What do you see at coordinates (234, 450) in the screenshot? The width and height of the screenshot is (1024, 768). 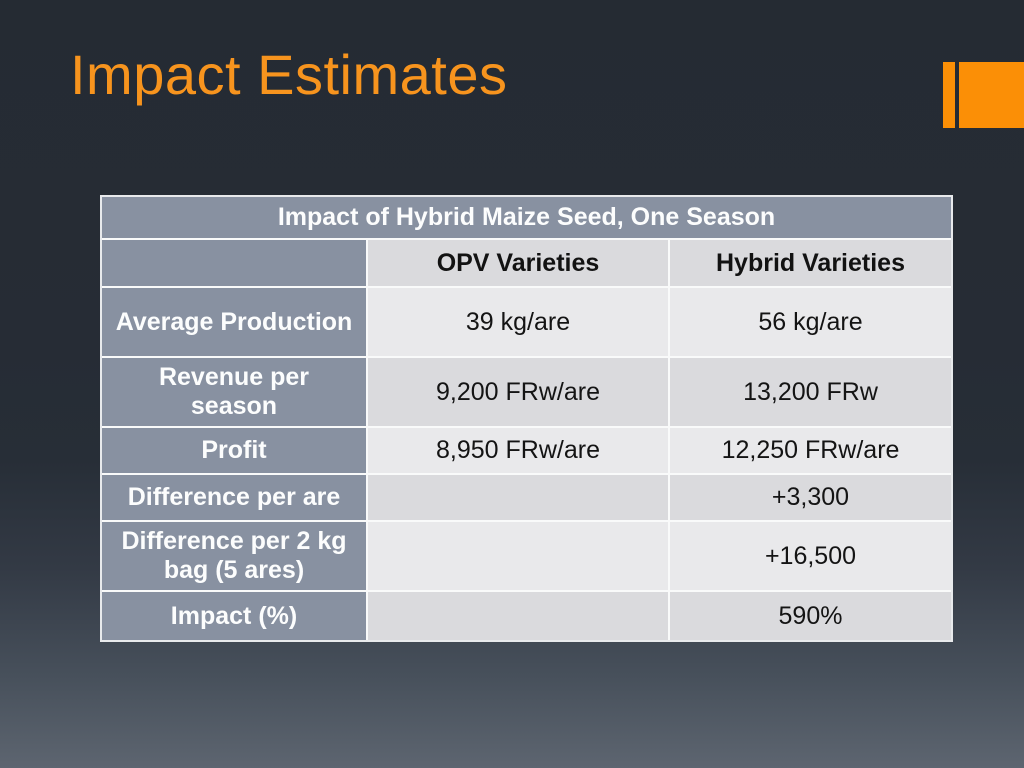 I see `row-label-profit: Profit` at bounding box center [234, 450].